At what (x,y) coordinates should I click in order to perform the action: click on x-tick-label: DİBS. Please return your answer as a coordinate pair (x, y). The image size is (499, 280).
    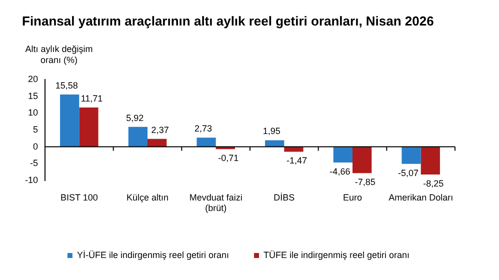
    Looking at the image, I should click on (284, 197).